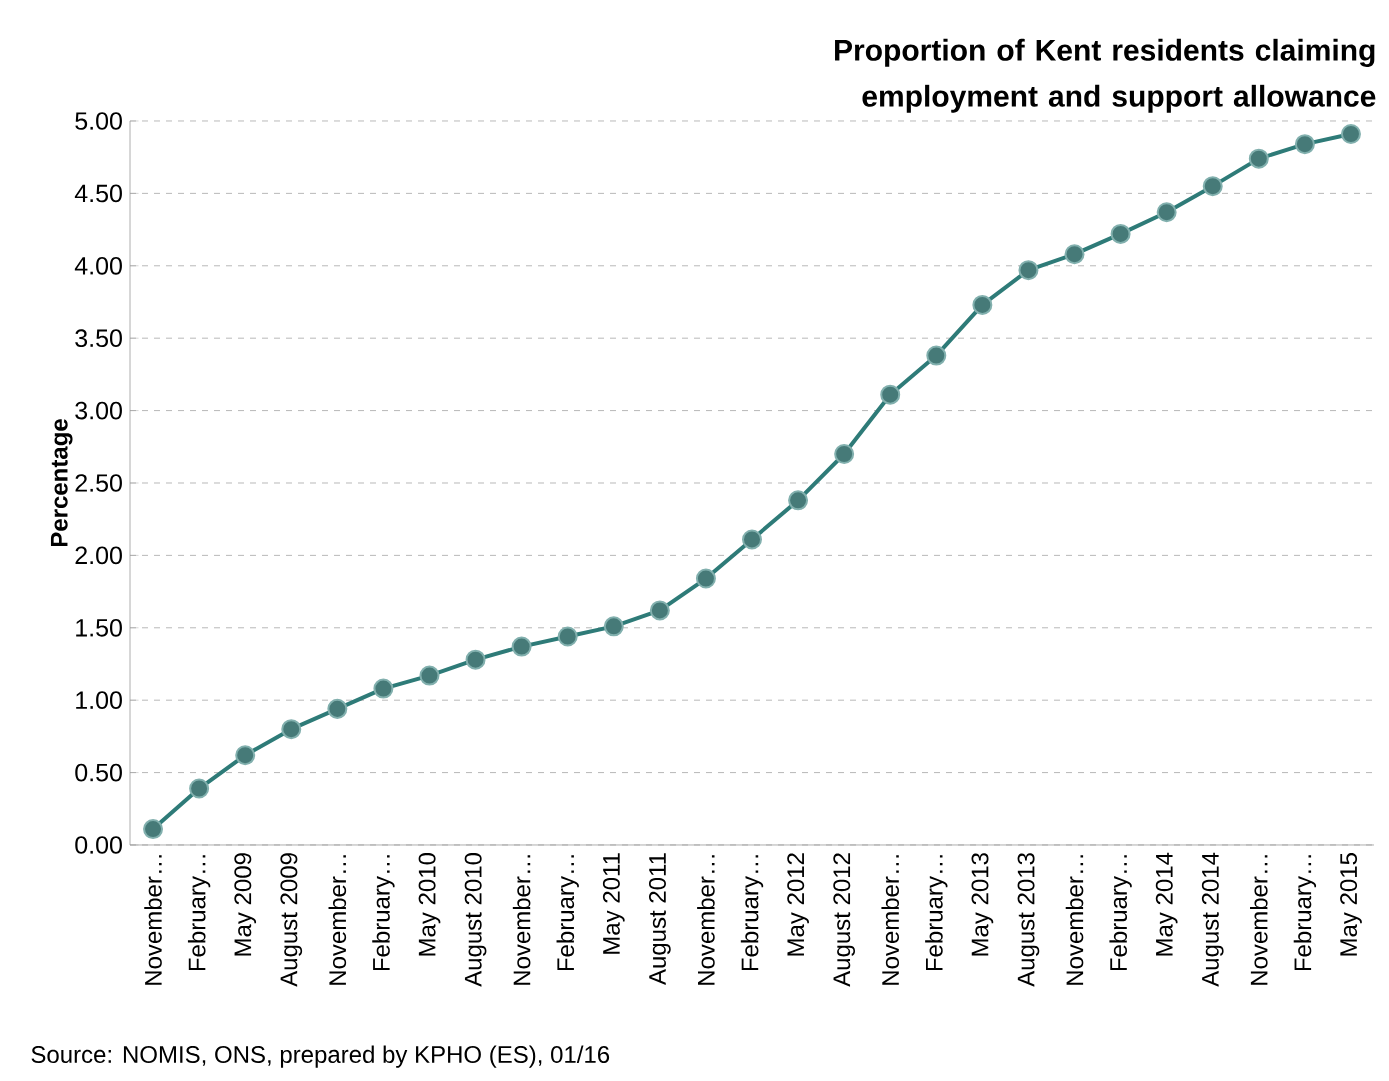 The image size is (1389, 1081). Describe the element at coordinates (99, 700) in the screenshot. I see `y-tick-label: 1.00` at that location.